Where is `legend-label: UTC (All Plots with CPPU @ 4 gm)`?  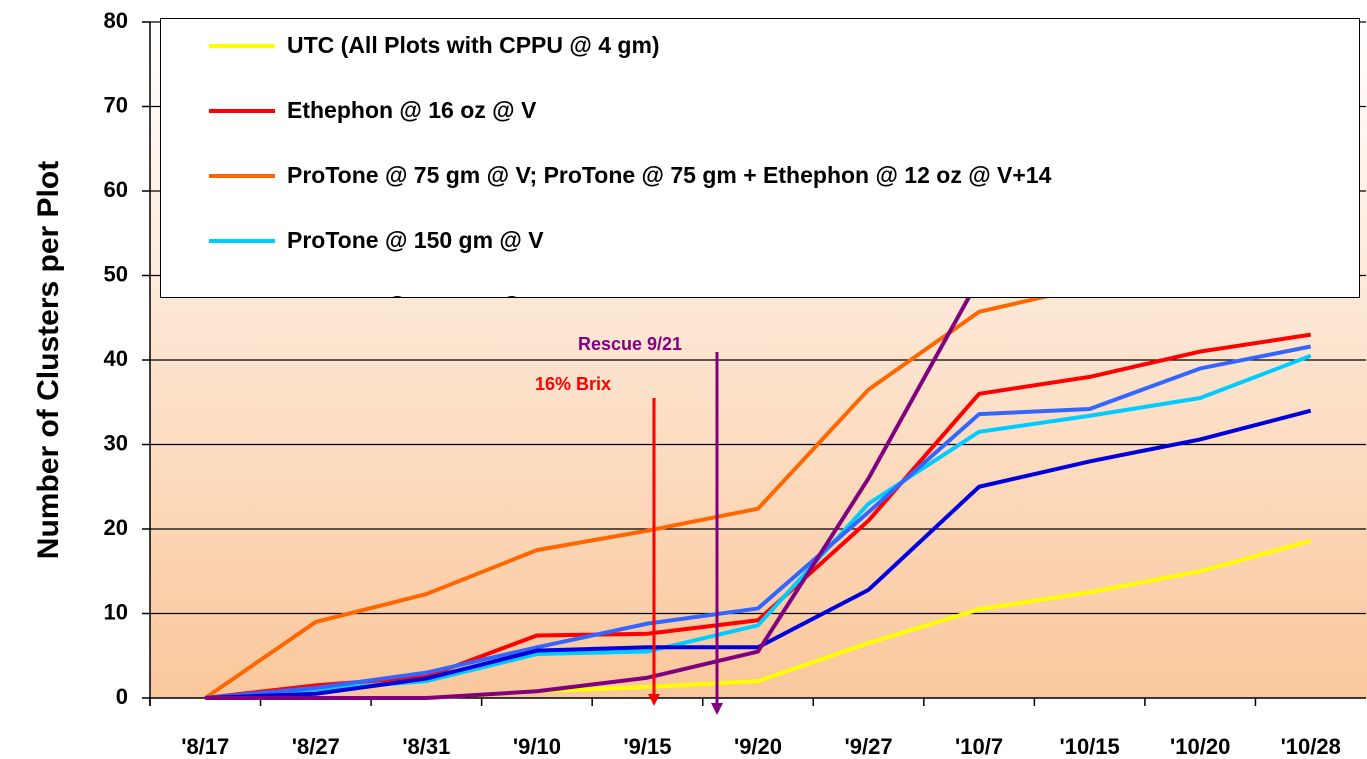 legend-label: UTC (All Plots with CPPU @ 4 gm) is located at coordinates (473, 45).